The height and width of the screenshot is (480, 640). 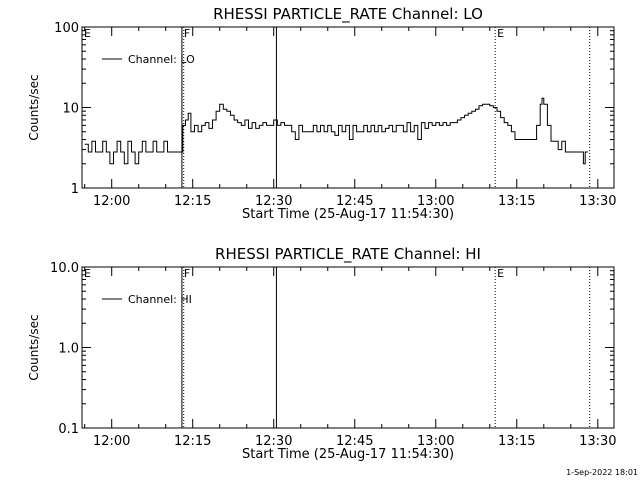 I want to click on y-tick-label: 10.0, so click(x=64, y=268).